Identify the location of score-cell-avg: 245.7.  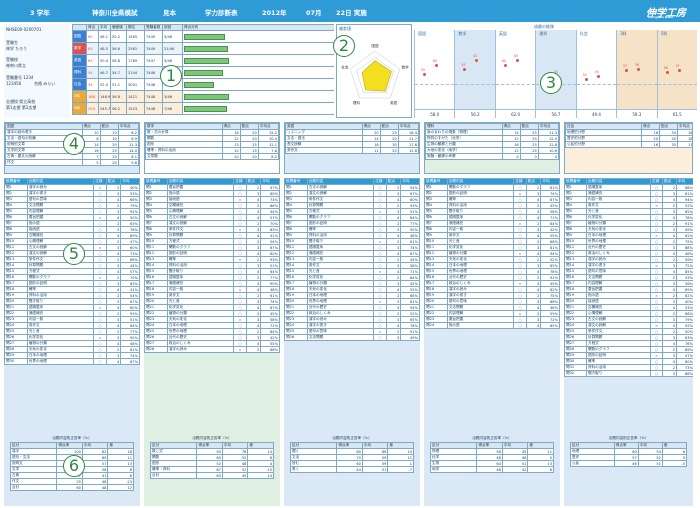
(104, 108).